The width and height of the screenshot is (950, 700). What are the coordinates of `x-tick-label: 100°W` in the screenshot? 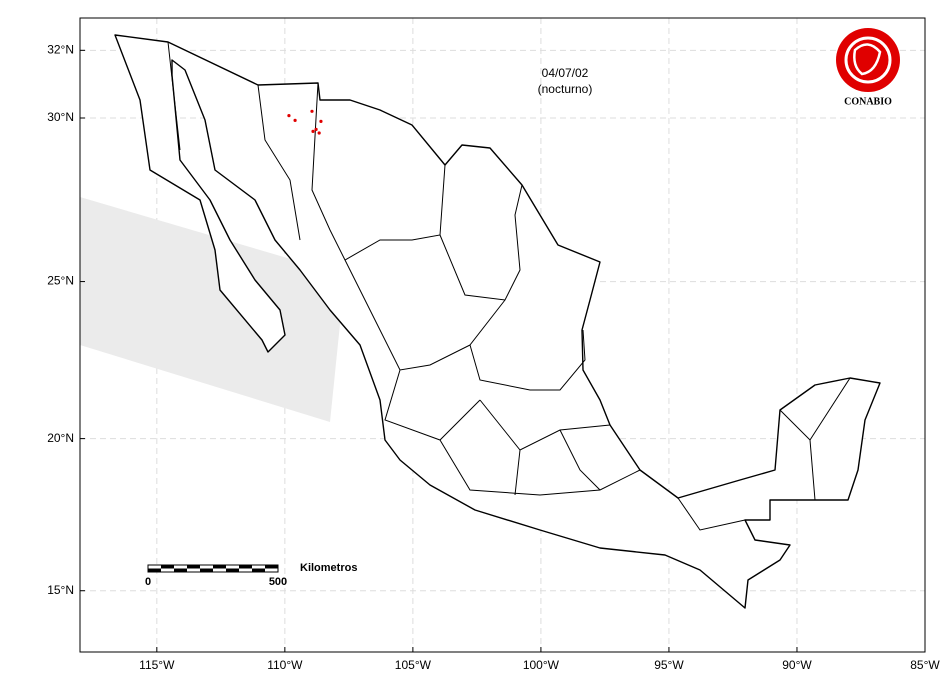 It's located at (541, 665).